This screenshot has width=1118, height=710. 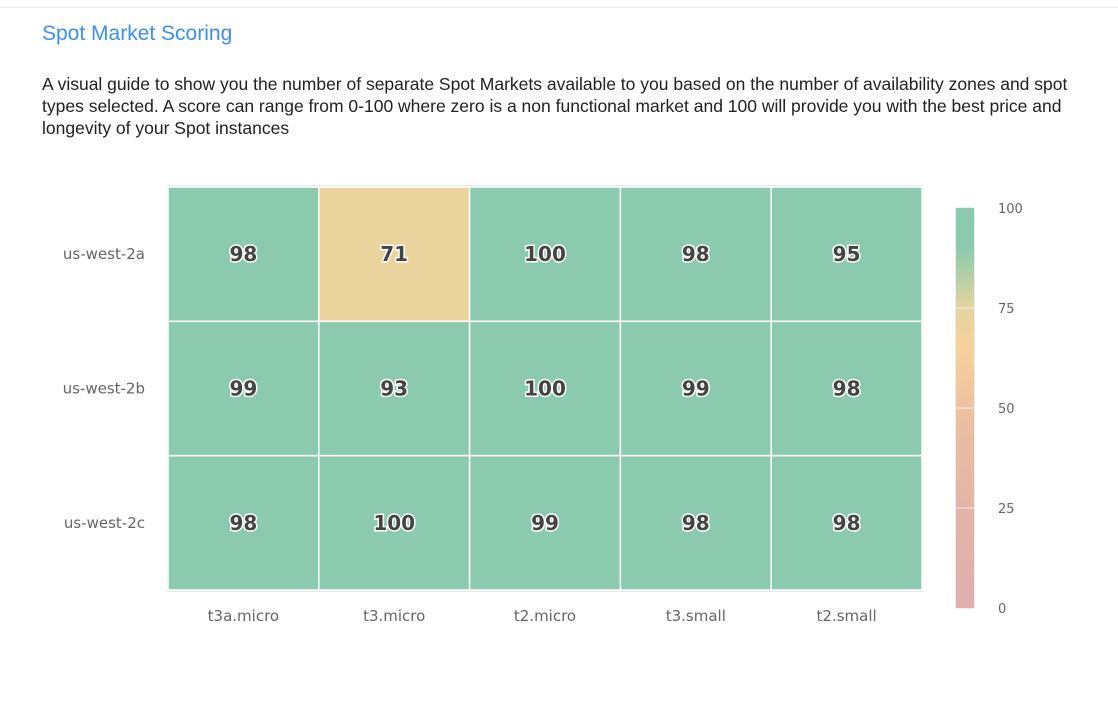 What do you see at coordinates (545, 616) in the screenshot?
I see `x-tick-label: t2.micro` at bounding box center [545, 616].